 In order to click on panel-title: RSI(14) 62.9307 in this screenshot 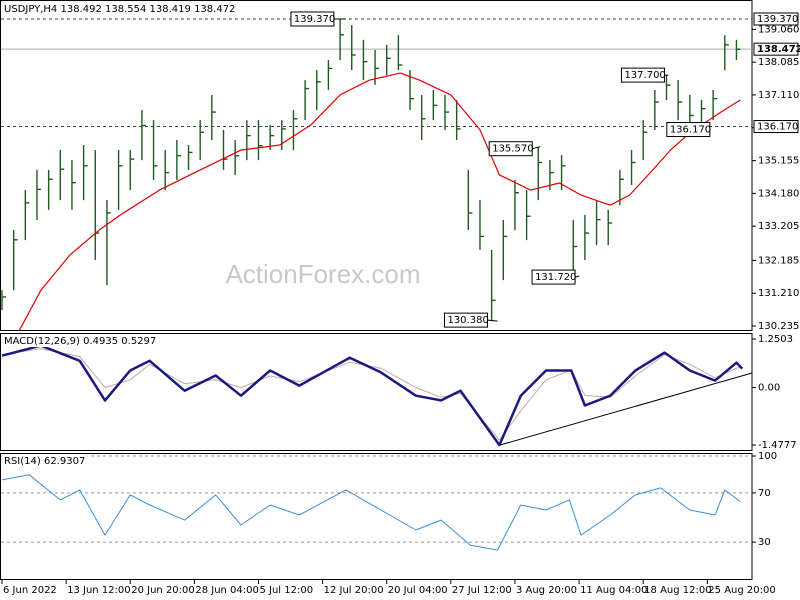, I will do `click(44, 461)`.